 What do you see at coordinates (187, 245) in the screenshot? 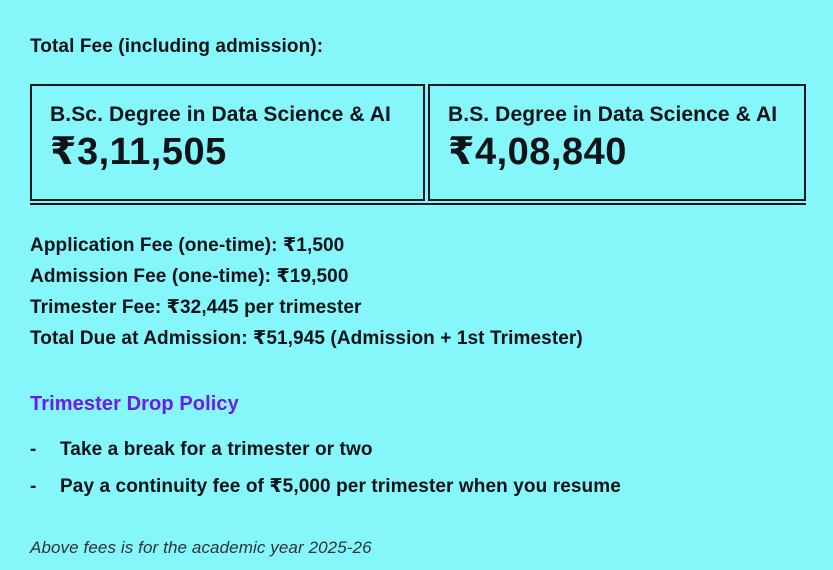
I see `fee-line-application: Application Fee (one-time): ₹1,500` at bounding box center [187, 245].